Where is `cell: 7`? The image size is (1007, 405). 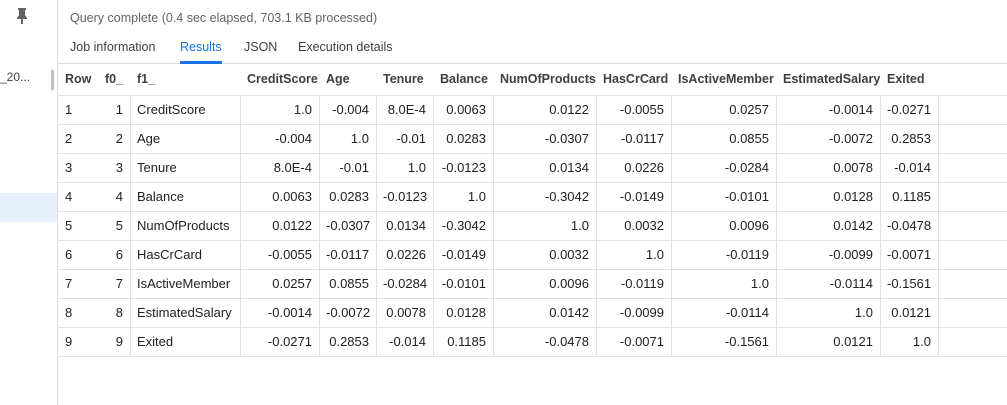
cell: 7 is located at coordinates (69, 283).